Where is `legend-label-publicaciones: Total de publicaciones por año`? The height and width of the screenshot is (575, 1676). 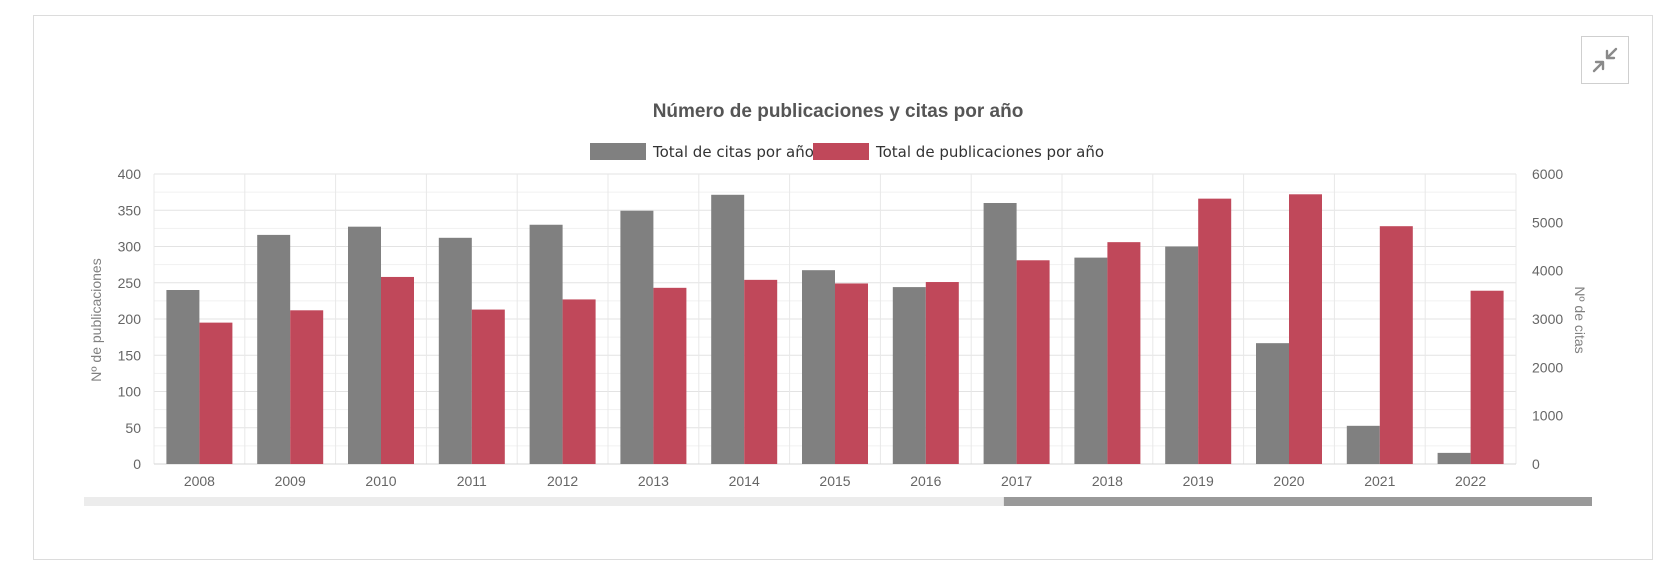 legend-label-publicaciones: Total de publicaciones por año is located at coordinates (989, 152).